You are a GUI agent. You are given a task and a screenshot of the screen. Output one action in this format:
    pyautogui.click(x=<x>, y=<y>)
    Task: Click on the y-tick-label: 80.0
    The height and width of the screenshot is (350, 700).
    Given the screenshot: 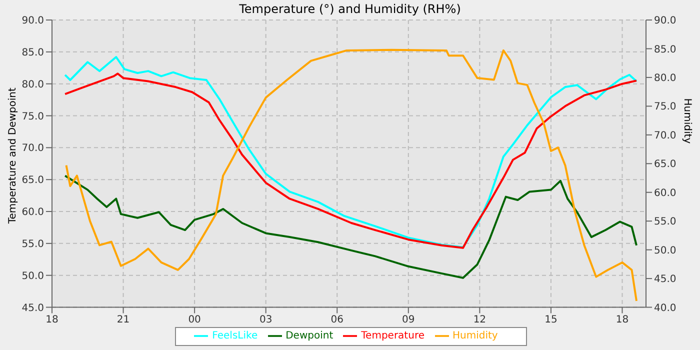 What is the action you would take?
    pyautogui.click(x=33, y=84)
    